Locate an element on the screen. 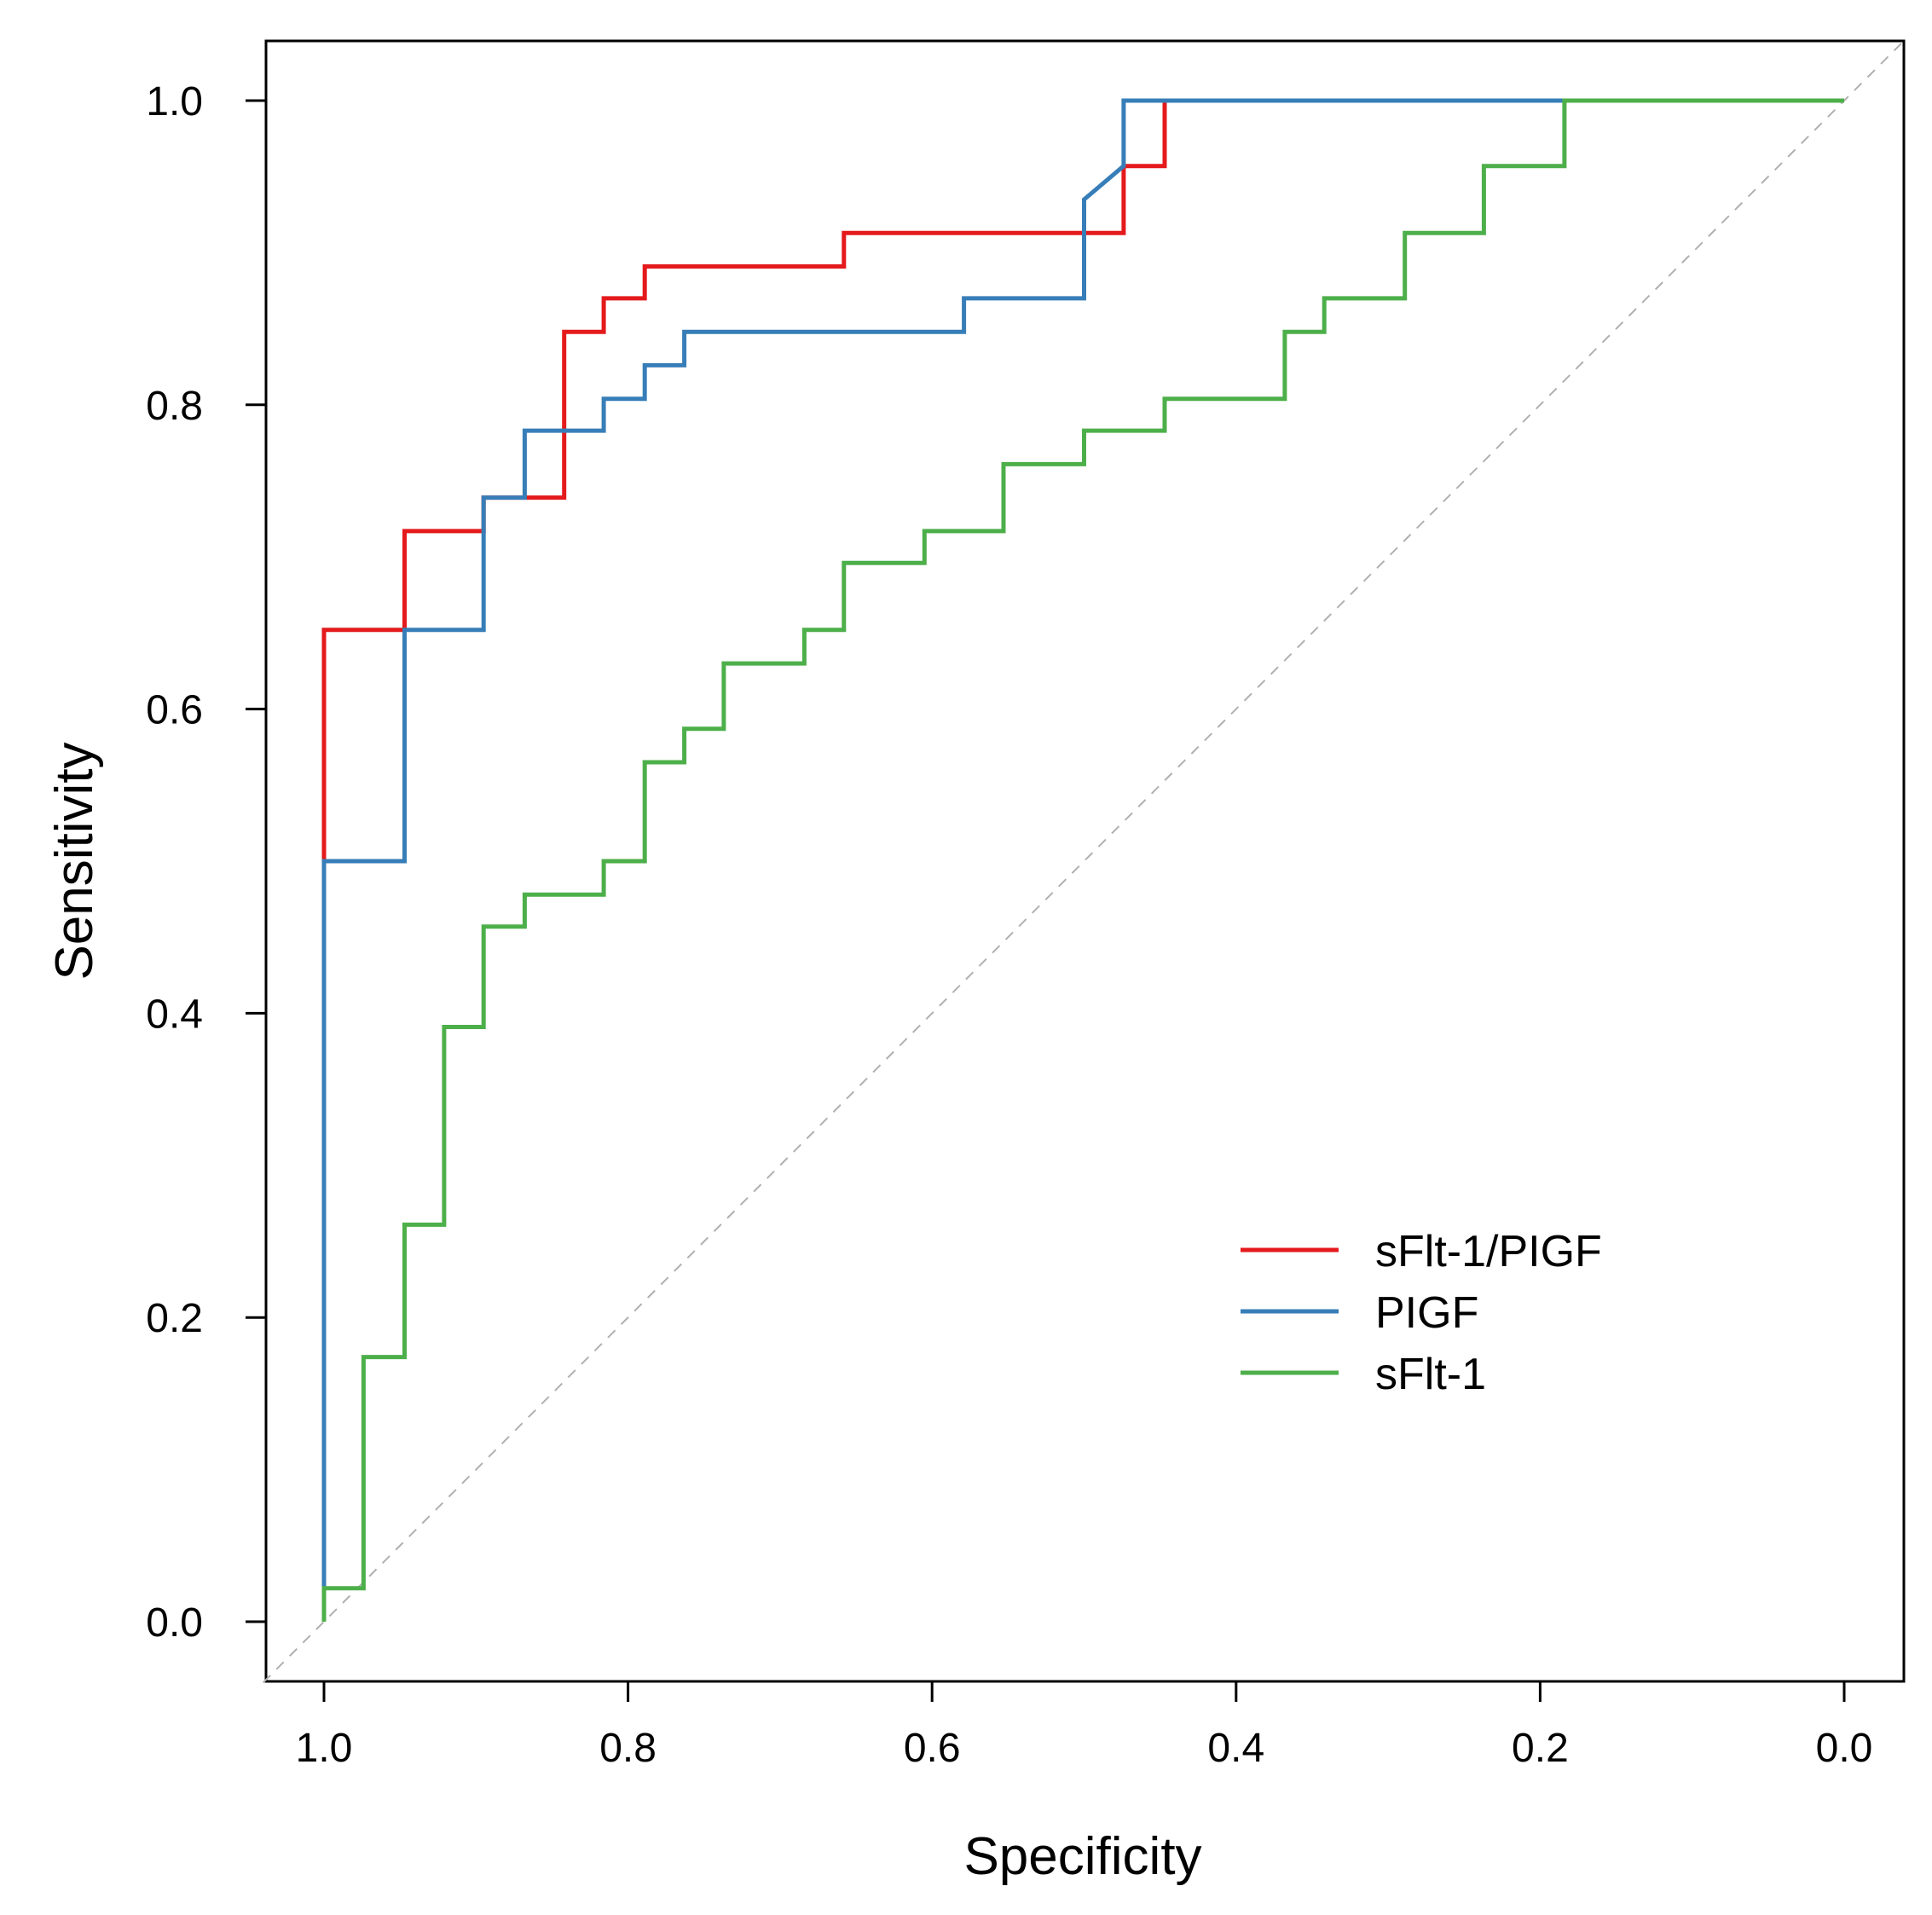  y-tick-label: 1.0 is located at coordinates (174, 101).